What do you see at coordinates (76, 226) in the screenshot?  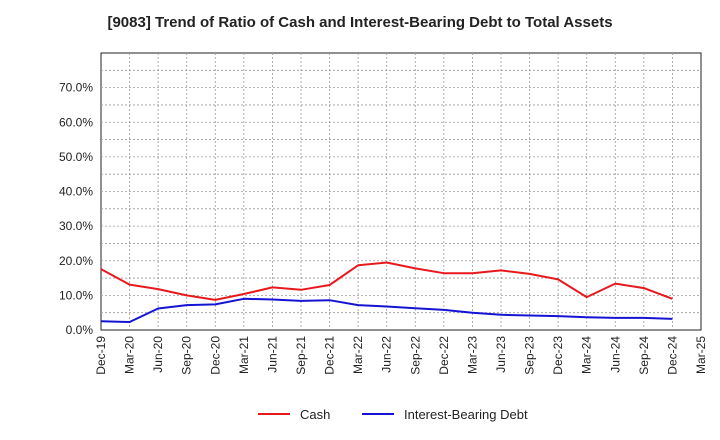 I see `y-tick-label: 30.0%` at bounding box center [76, 226].